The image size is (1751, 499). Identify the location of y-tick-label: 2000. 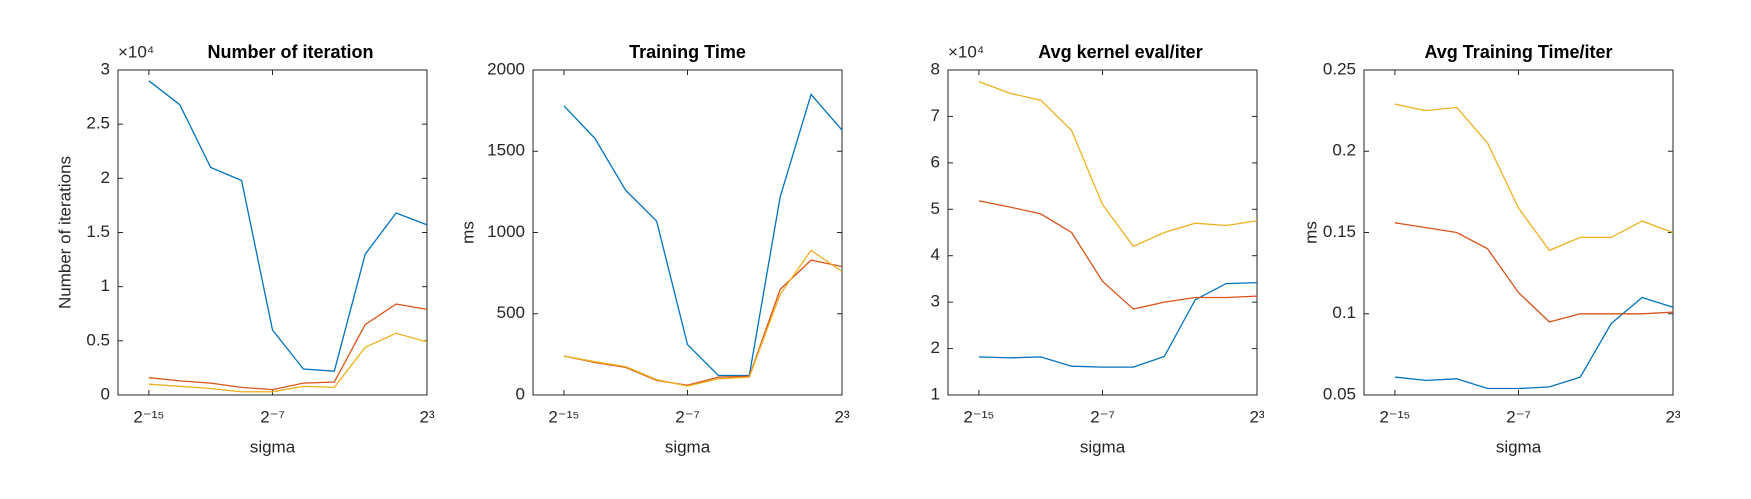
(506, 68).